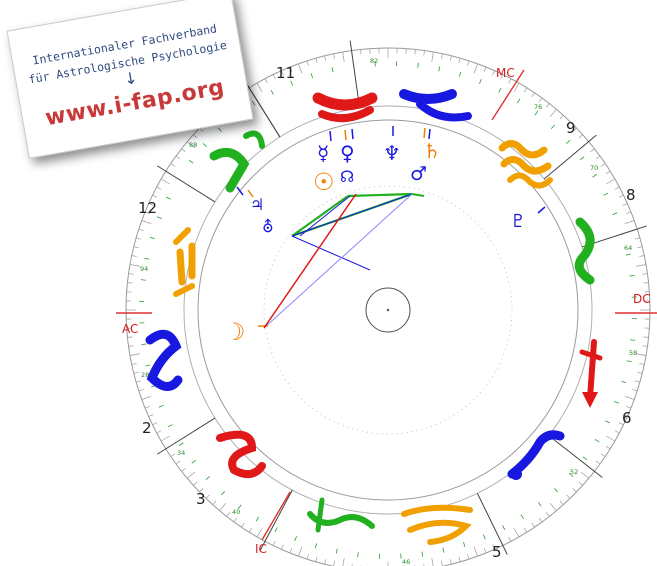  I want to click on house-3-label: 3, so click(201, 499).